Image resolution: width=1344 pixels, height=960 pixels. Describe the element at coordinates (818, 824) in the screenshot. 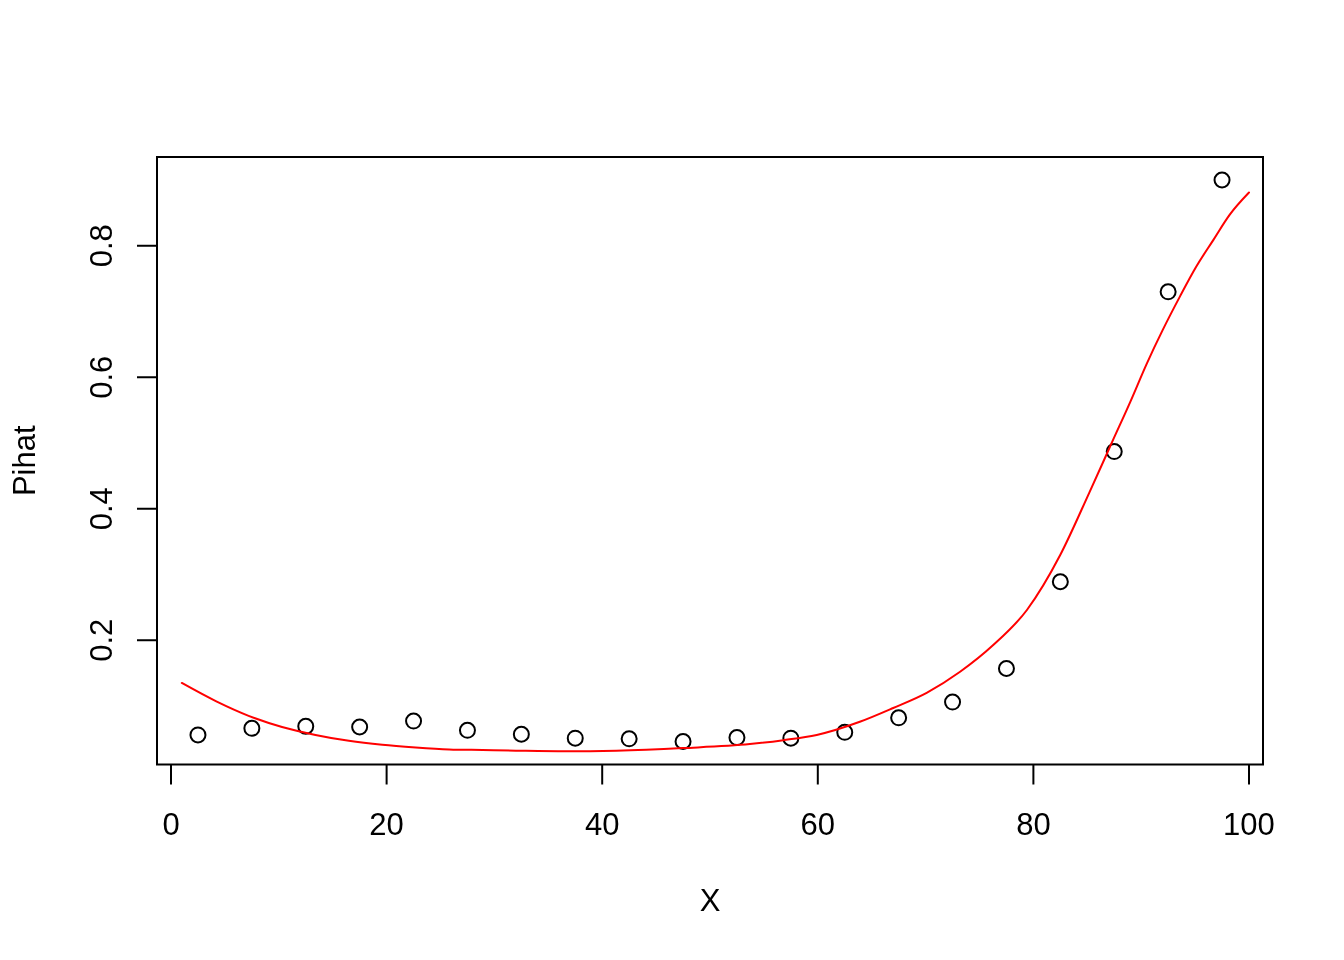

I see `x-tick-label: 60` at that location.